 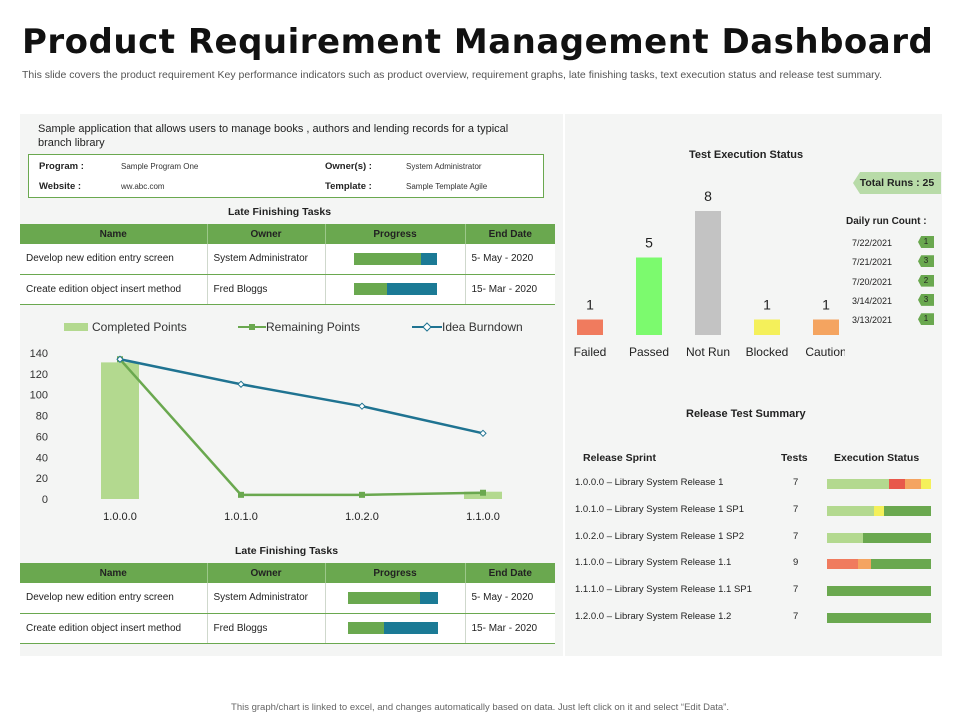 I want to click on status-category-label: Blocked, so click(x=767, y=352).